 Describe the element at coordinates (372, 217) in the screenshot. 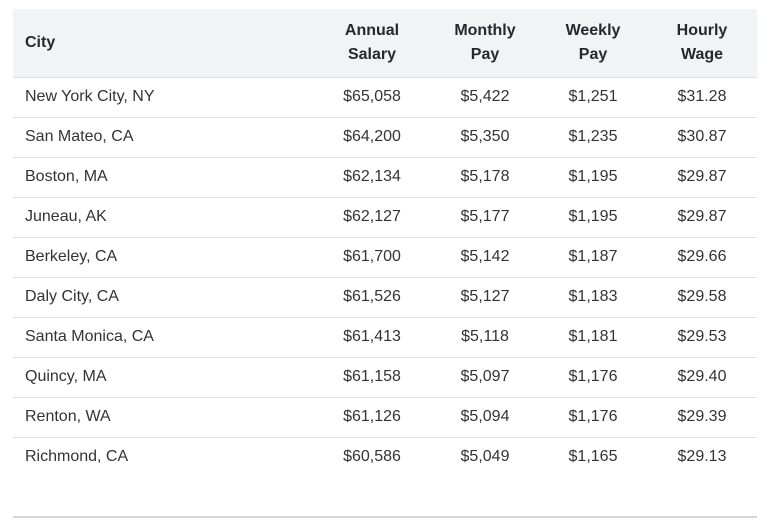

I see `annual-salary-cell: $62,127` at that location.